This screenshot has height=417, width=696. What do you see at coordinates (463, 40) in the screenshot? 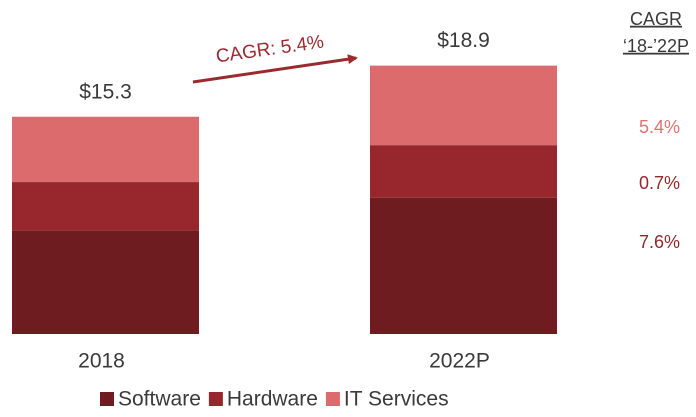
I see `total-label: $18.9` at bounding box center [463, 40].